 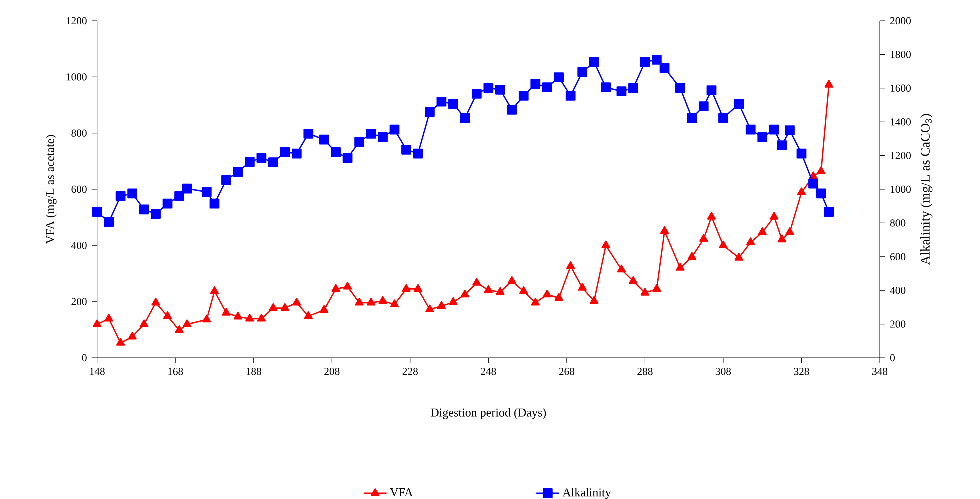 What do you see at coordinates (402, 492) in the screenshot?
I see `legend-label: VFA` at bounding box center [402, 492].